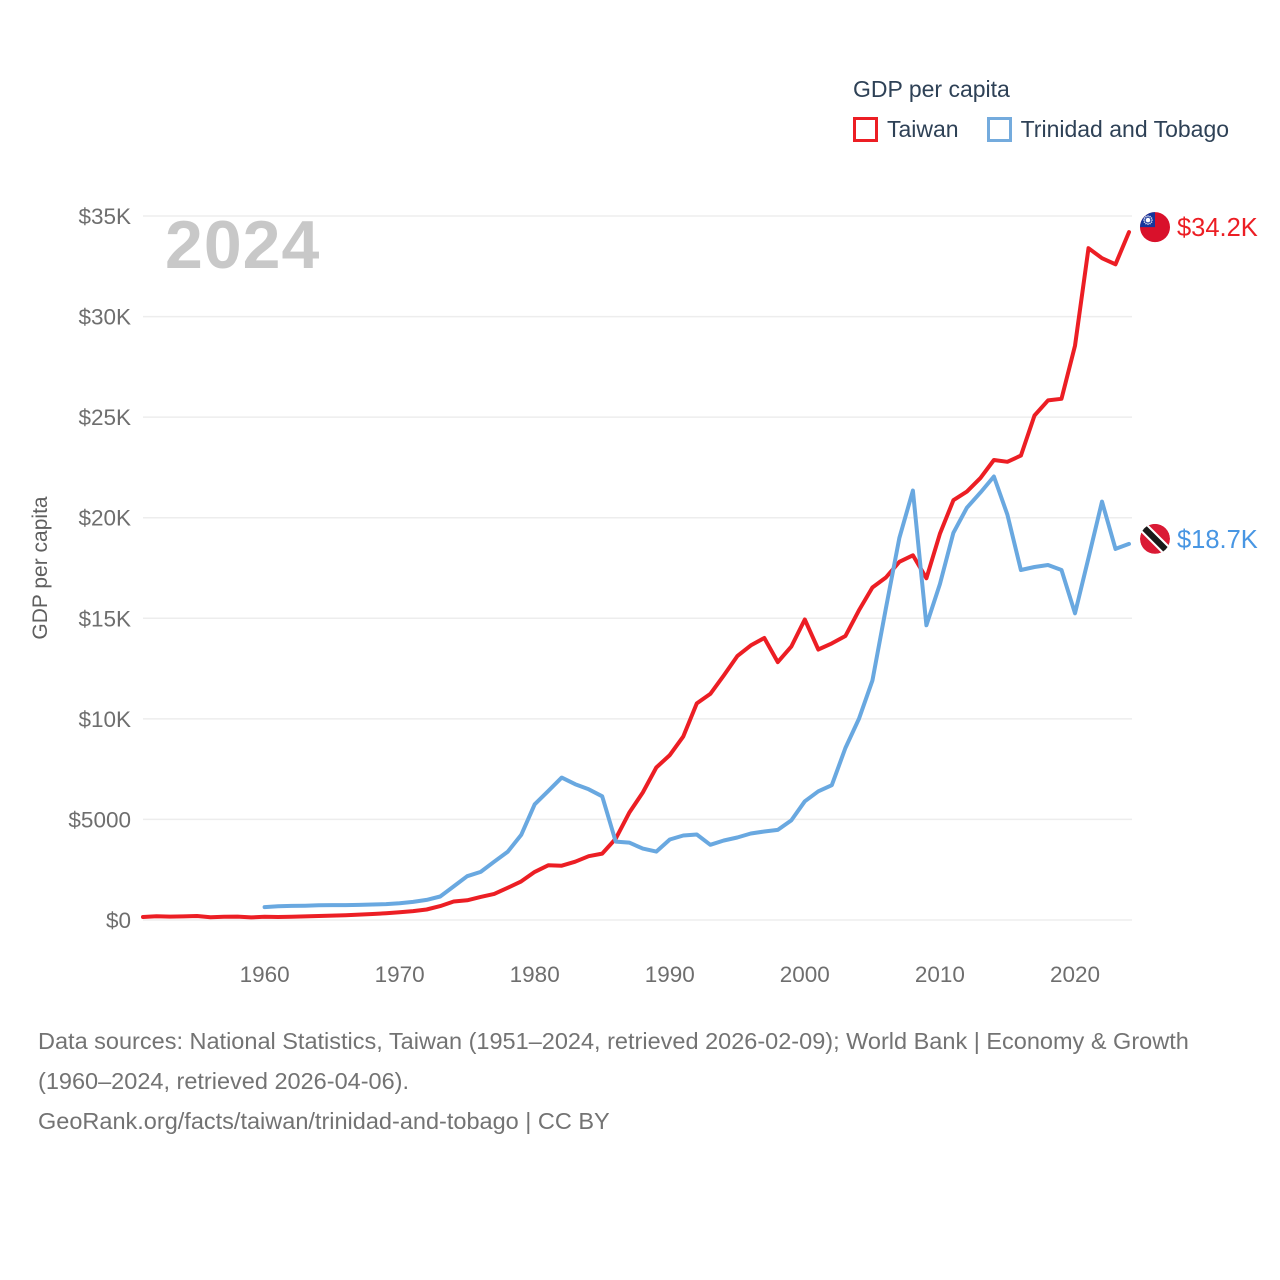 This screenshot has height=1280, width=1280. Describe the element at coordinates (265, 974) in the screenshot. I see `x-tick-label: 1960` at that location.